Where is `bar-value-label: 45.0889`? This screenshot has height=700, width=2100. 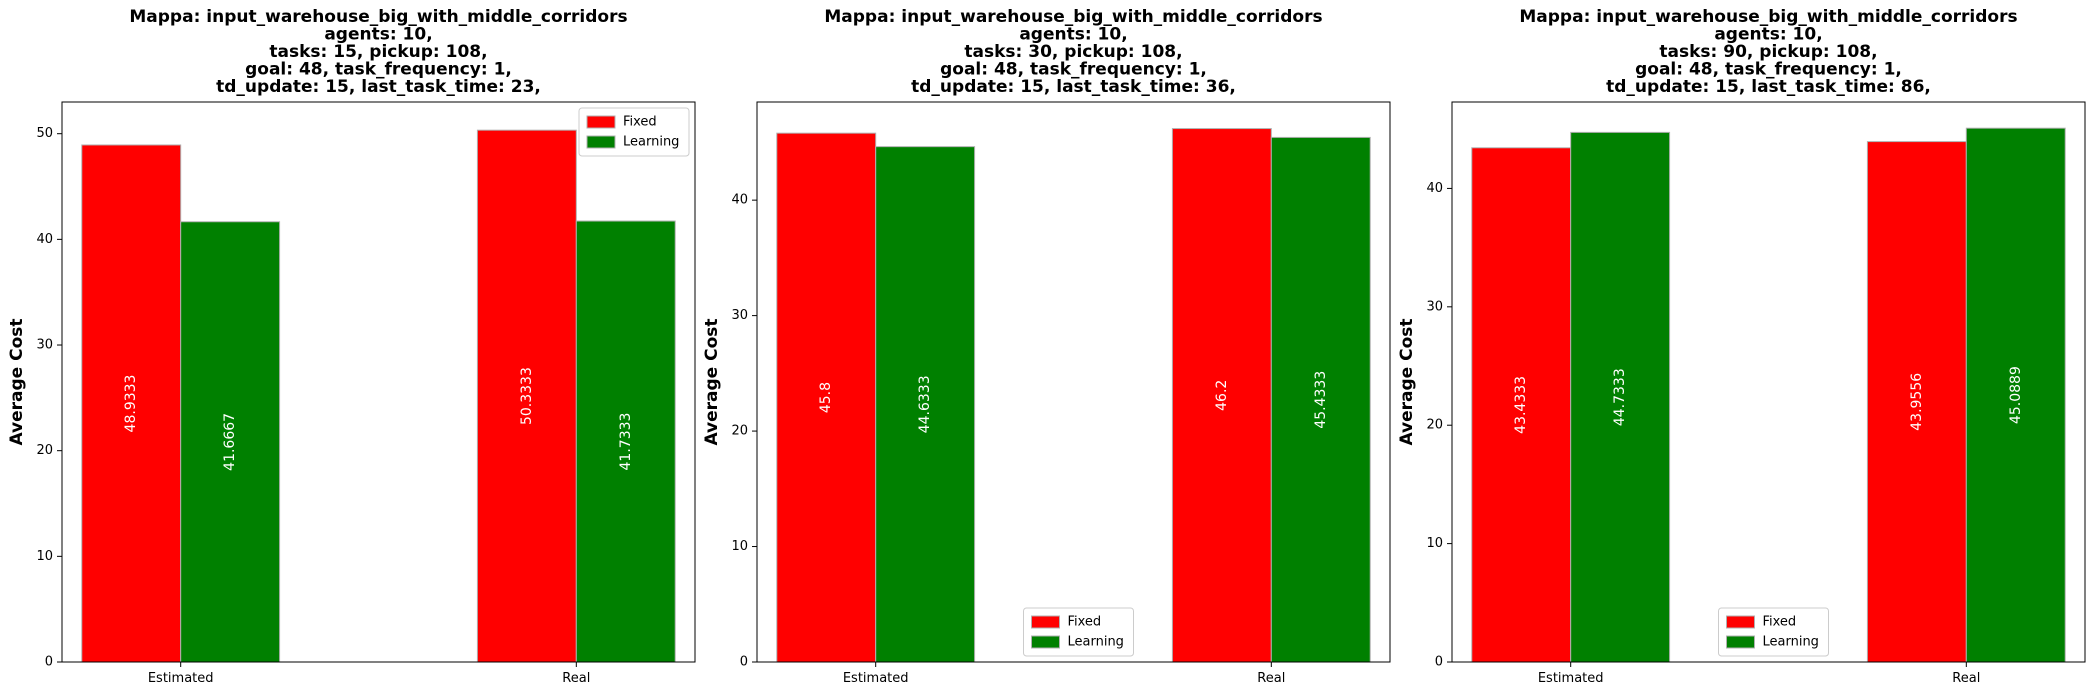
bar-value-label: 45.0889 is located at coordinates (2016, 395).